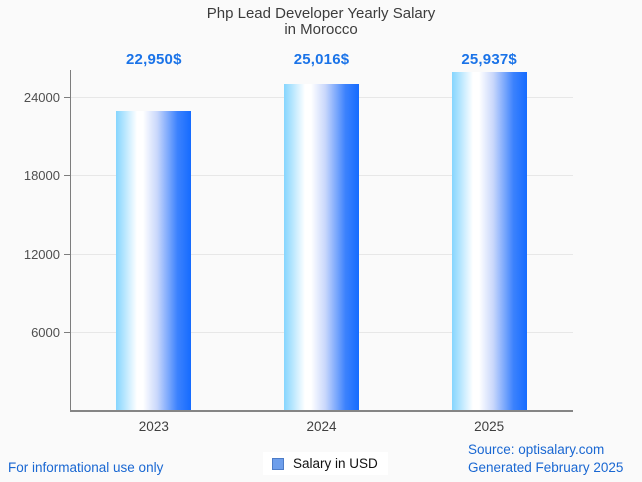  Describe the element at coordinates (41, 176) in the screenshot. I see `y-tick-label-18000: 18000` at that location.